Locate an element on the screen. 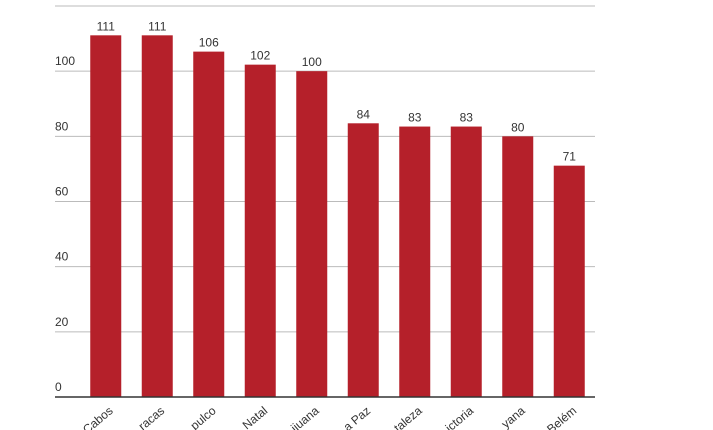 The width and height of the screenshot is (713, 430). value-label: 100 is located at coordinates (312, 62).